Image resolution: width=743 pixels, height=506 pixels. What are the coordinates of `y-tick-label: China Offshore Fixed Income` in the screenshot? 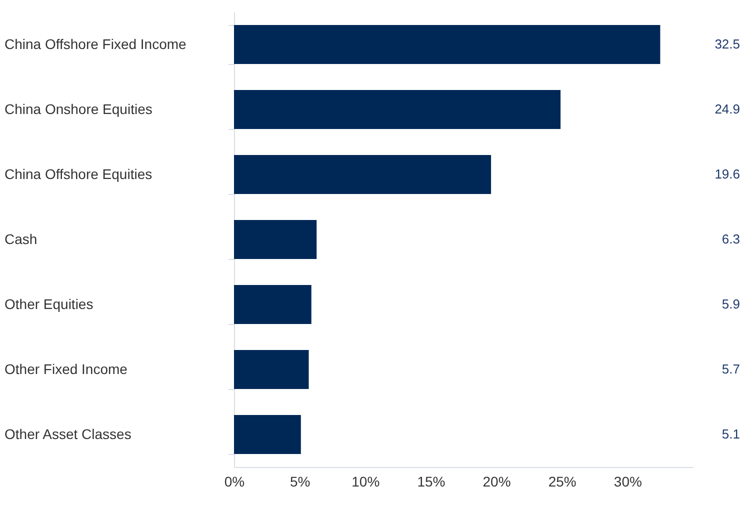 It's located at (95, 44).